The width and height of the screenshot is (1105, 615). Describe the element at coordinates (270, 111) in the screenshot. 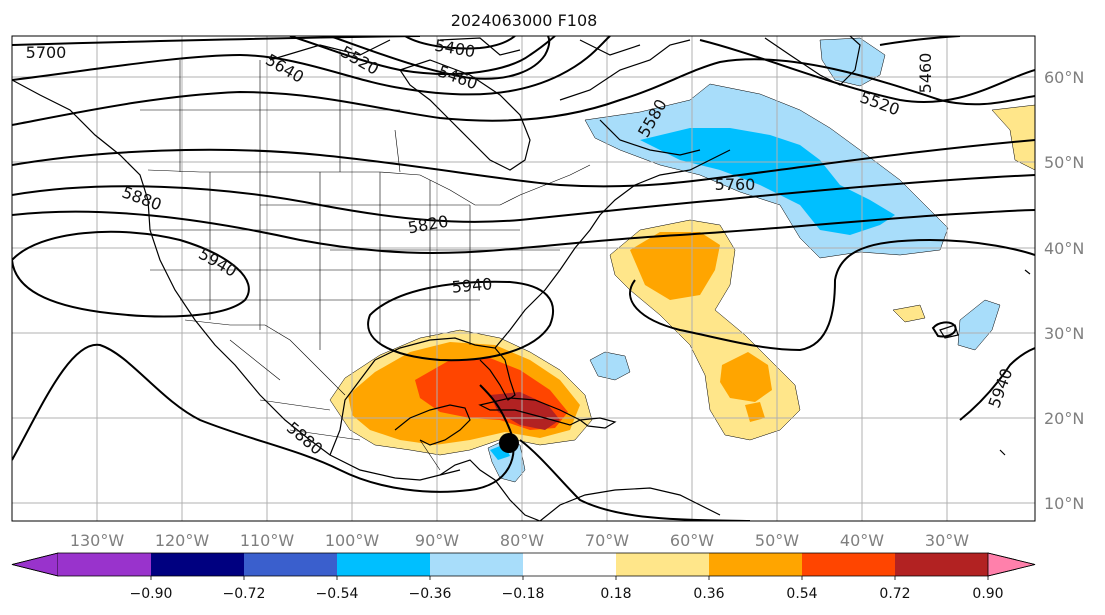

I see `canada-province-lines` at that location.